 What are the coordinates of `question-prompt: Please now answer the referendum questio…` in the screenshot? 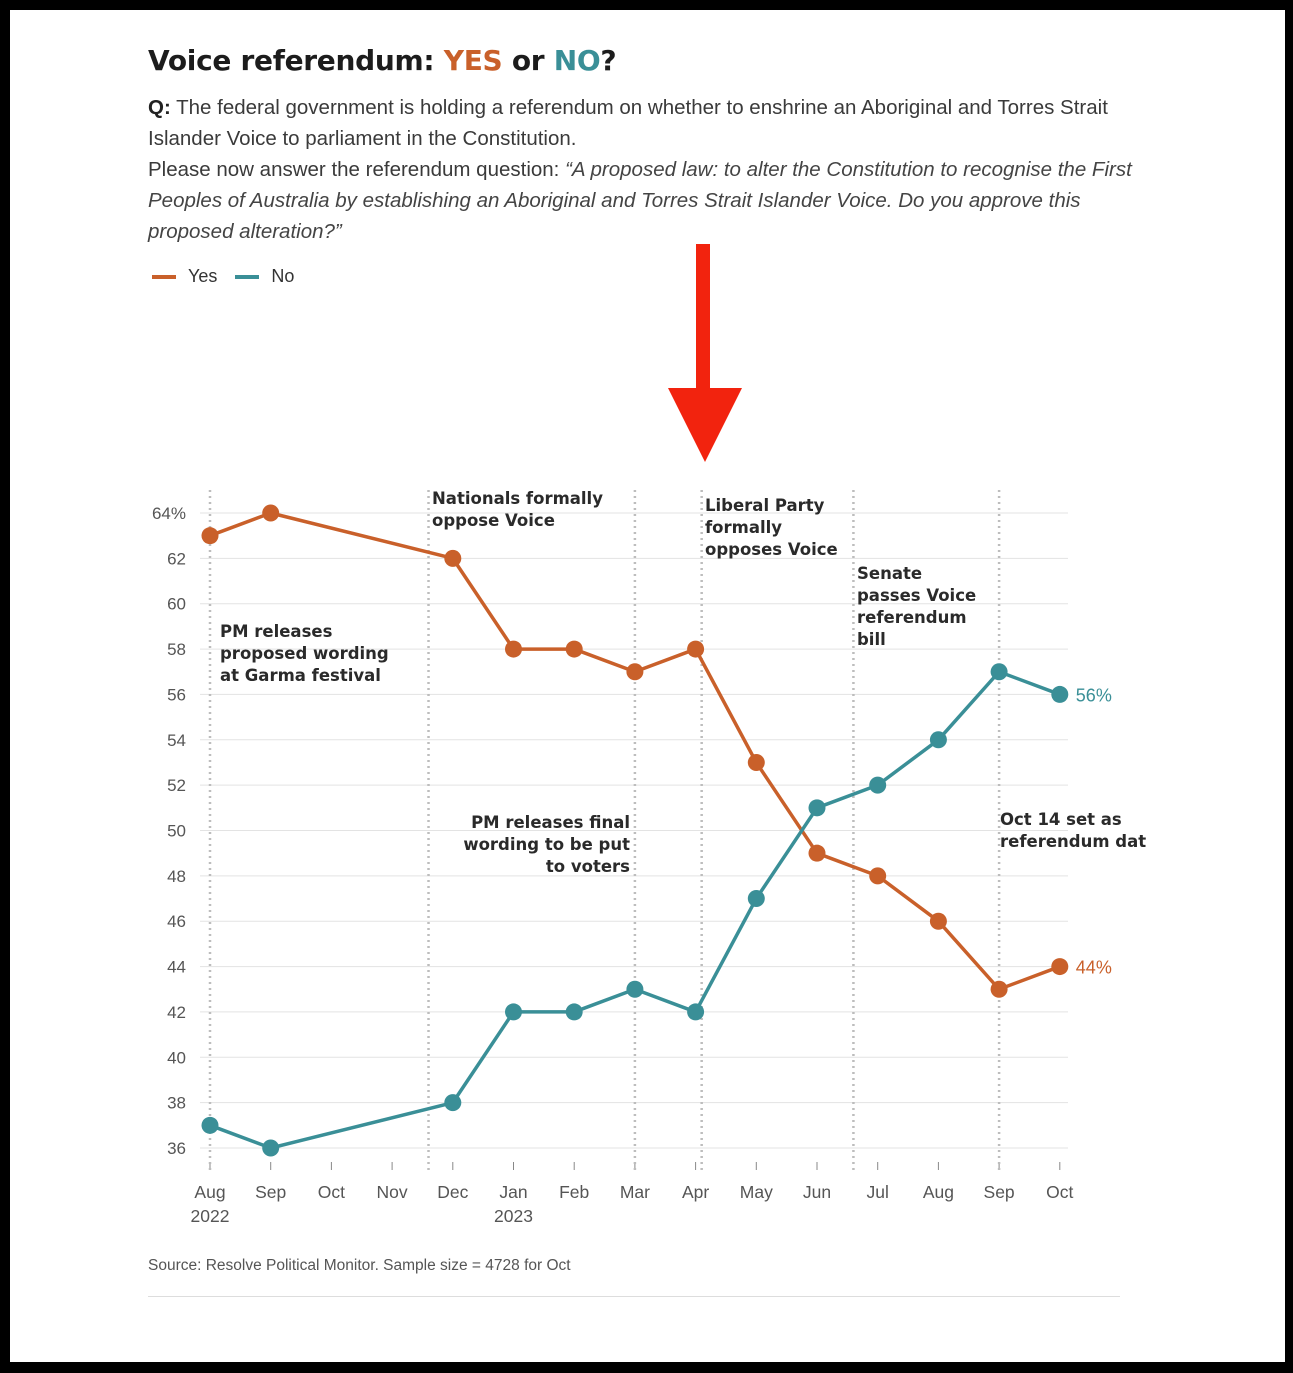 It's located at (357, 169).